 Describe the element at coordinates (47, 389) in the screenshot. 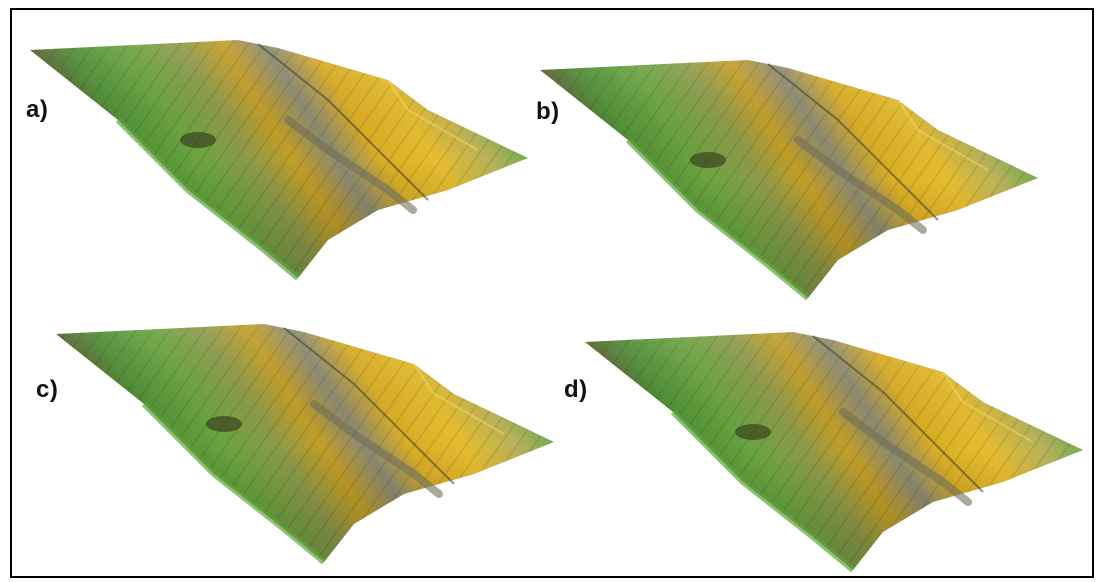

I see `panel-label-c: c)` at that location.